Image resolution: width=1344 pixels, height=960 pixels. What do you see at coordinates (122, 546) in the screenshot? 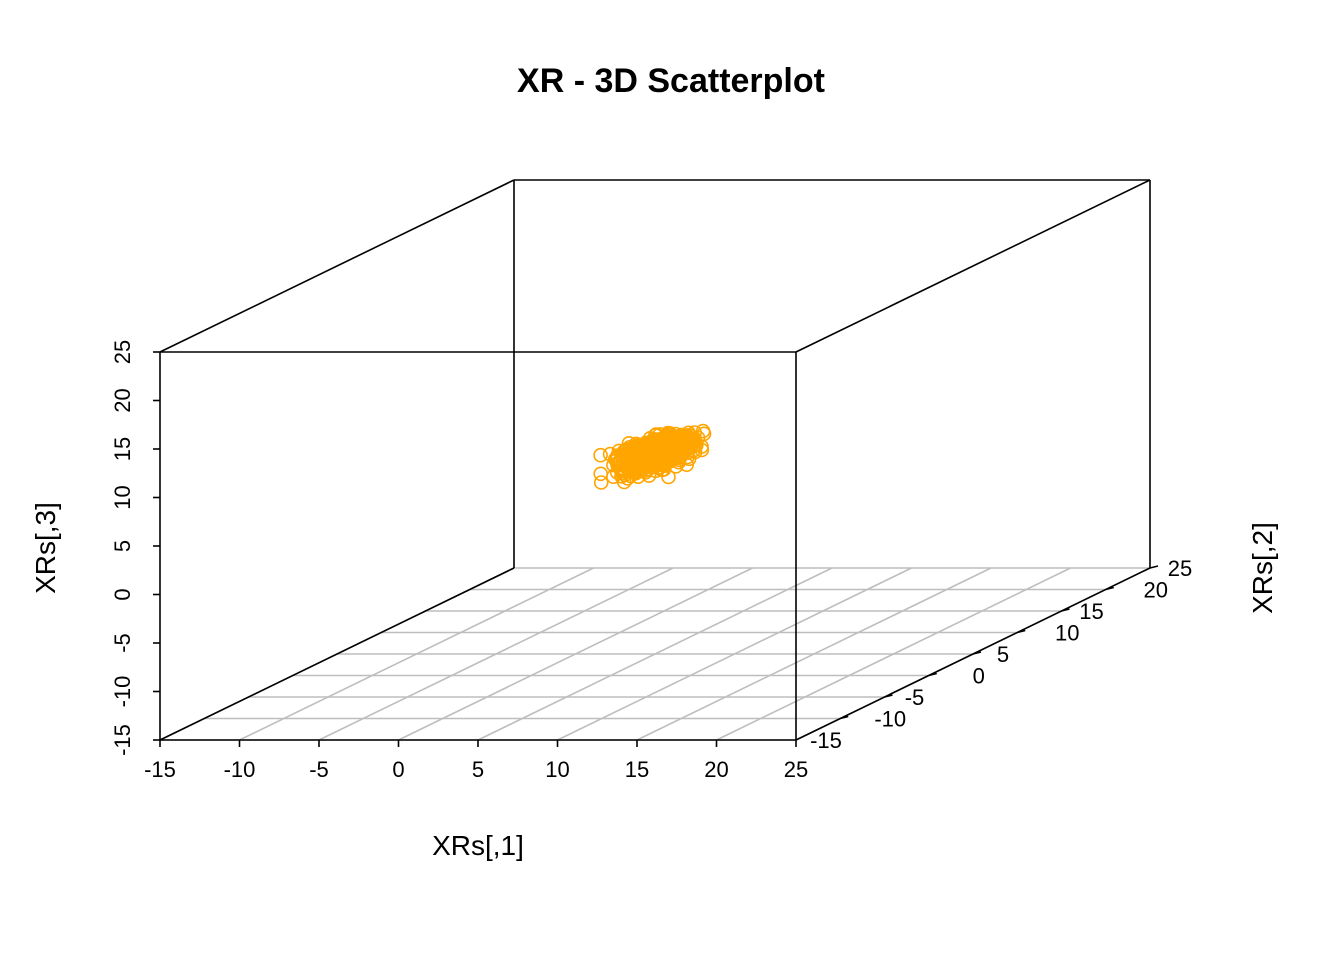
I see `z-tick-label: 5` at bounding box center [122, 546].